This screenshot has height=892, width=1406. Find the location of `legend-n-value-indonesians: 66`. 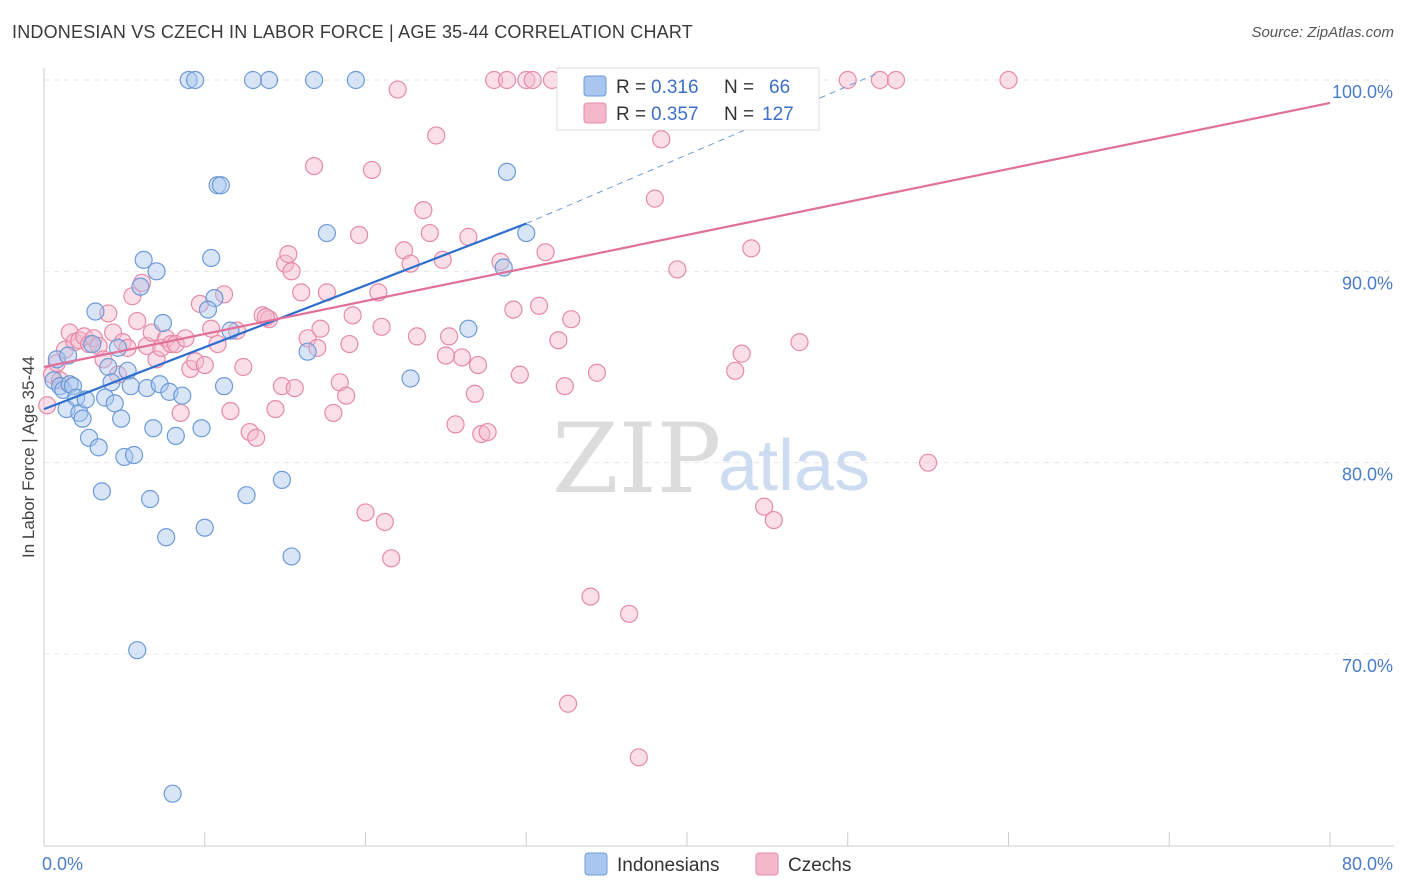

legend-n-value-indonesians: 66 is located at coordinates (779, 87).